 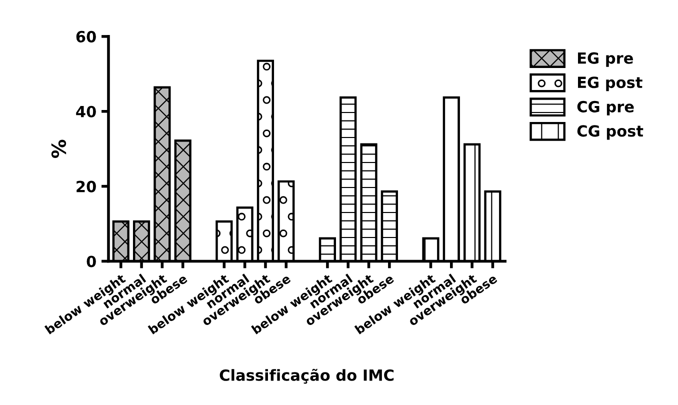 I want to click on legend-label: CG pre, so click(x=605, y=108).